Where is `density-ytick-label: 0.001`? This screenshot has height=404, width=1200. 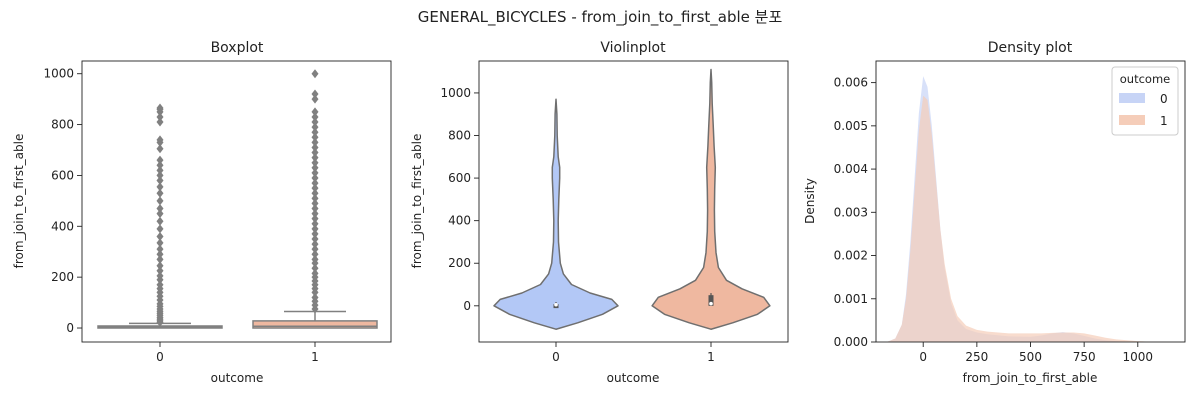 density-ytick-label: 0.001 is located at coordinates (851, 299).